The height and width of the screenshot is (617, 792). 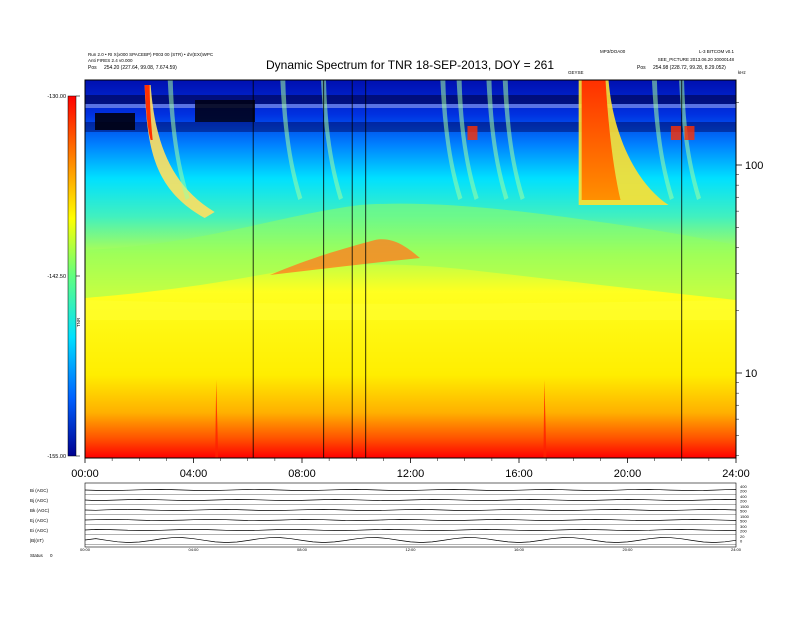 What do you see at coordinates (696, 59) in the screenshot?
I see `header-top-right-line2: SEE_PICTURE 2013.06.20 30000148` at bounding box center [696, 59].